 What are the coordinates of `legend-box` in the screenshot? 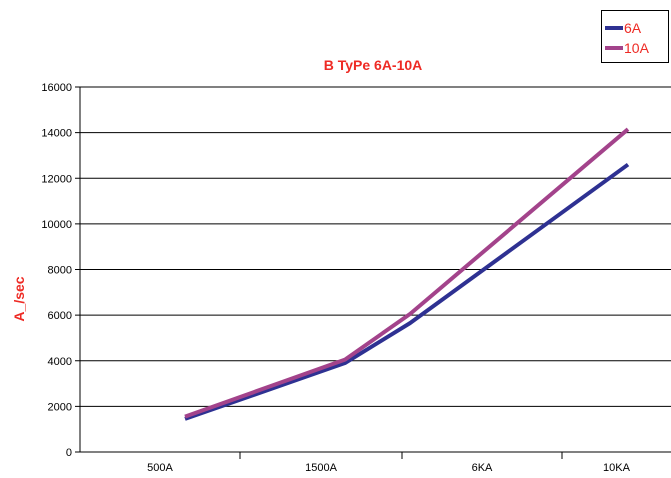 It's located at (635, 36).